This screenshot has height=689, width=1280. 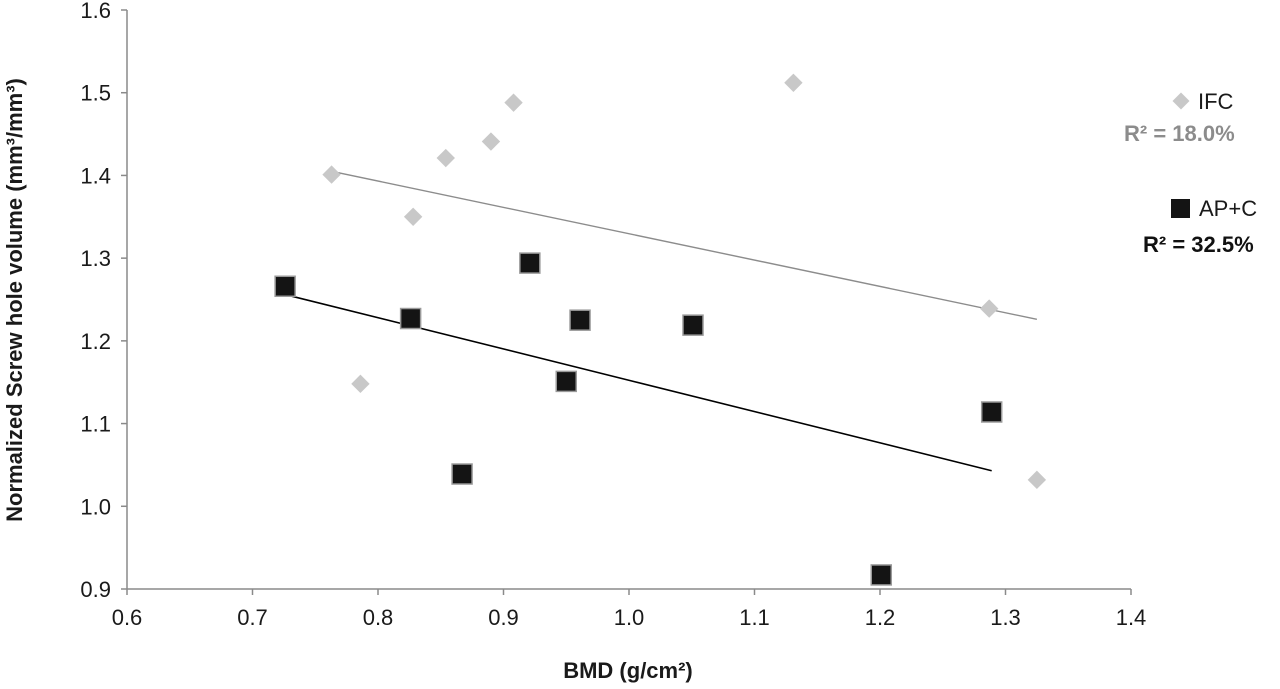 What do you see at coordinates (1198, 244) in the screenshot?
I see `r-squared-apc: R² = 32.5%` at bounding box center [1198, 244].